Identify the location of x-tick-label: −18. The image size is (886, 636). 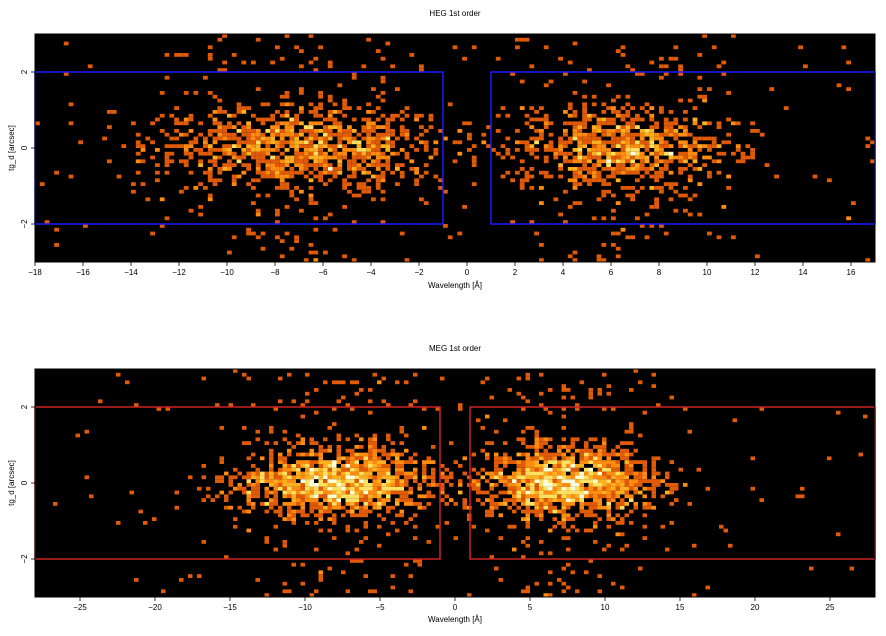
(35, 272).